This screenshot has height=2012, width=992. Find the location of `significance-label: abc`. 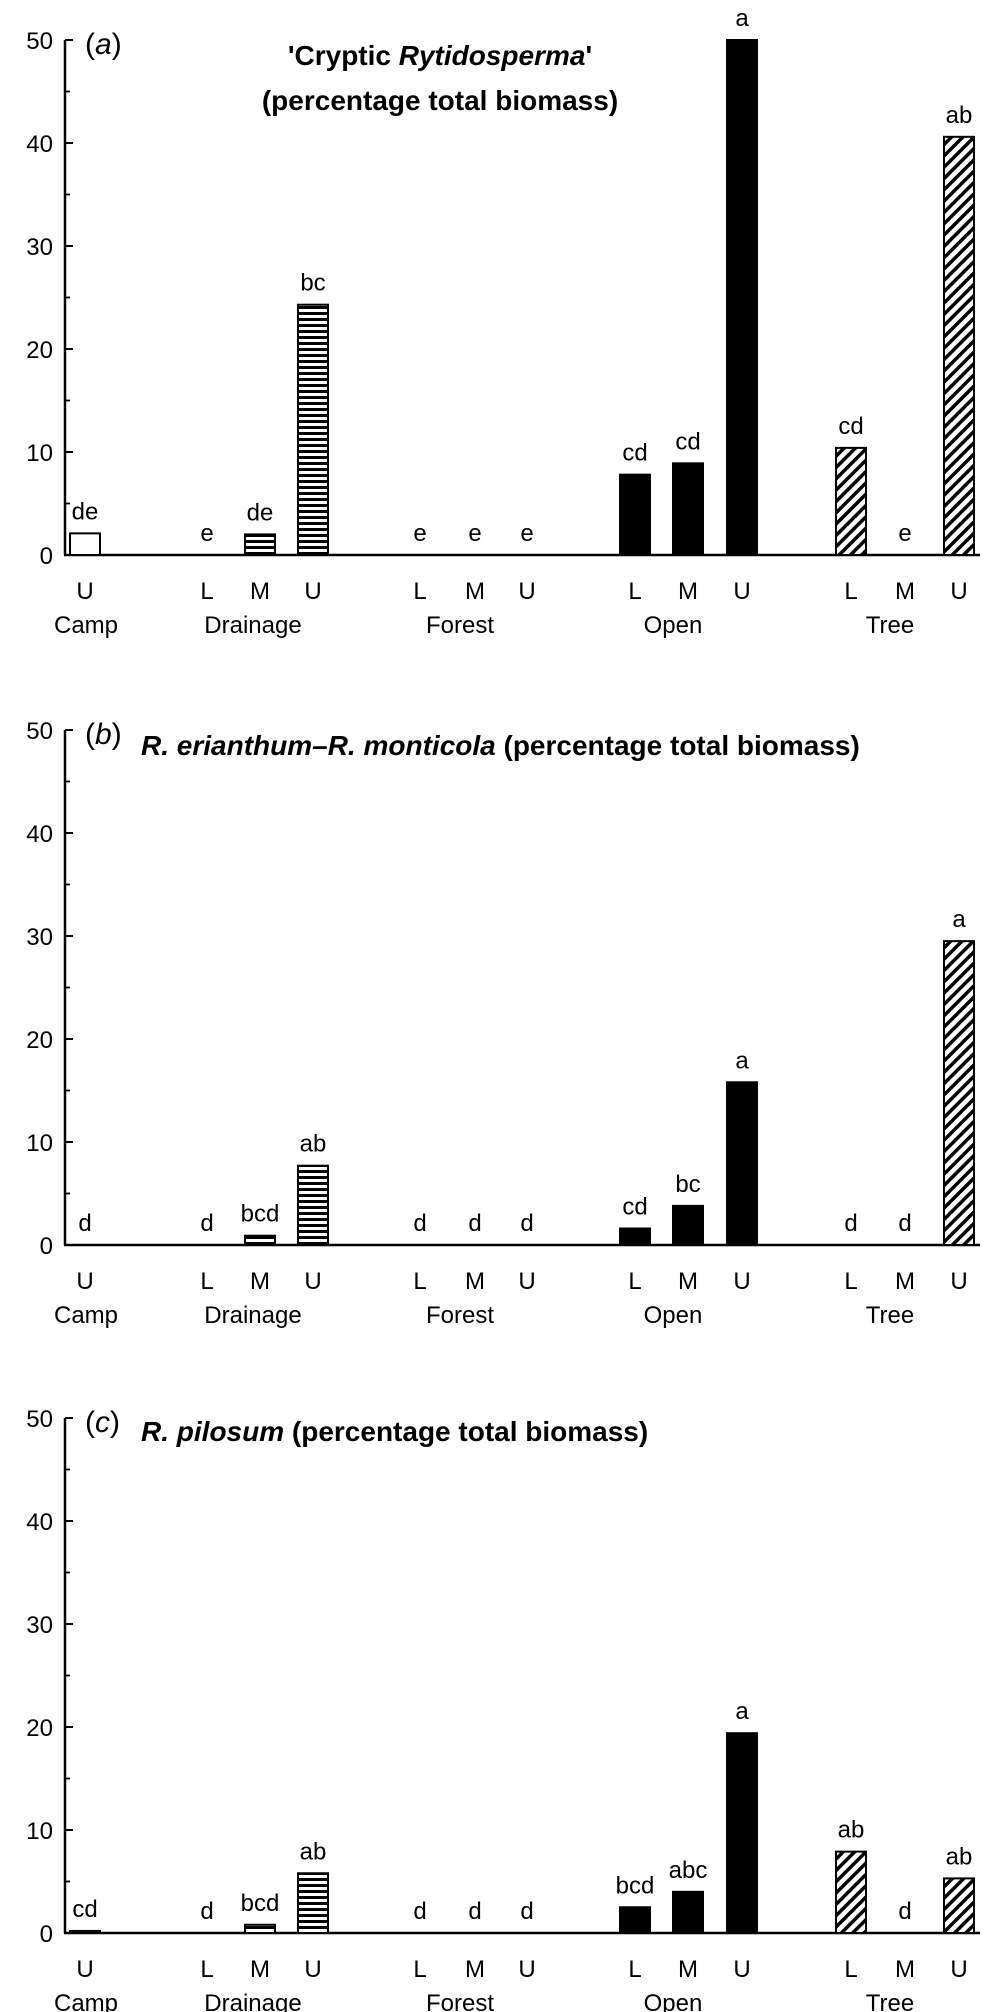

significance-label: abc is located at coordinates (688, 1870).